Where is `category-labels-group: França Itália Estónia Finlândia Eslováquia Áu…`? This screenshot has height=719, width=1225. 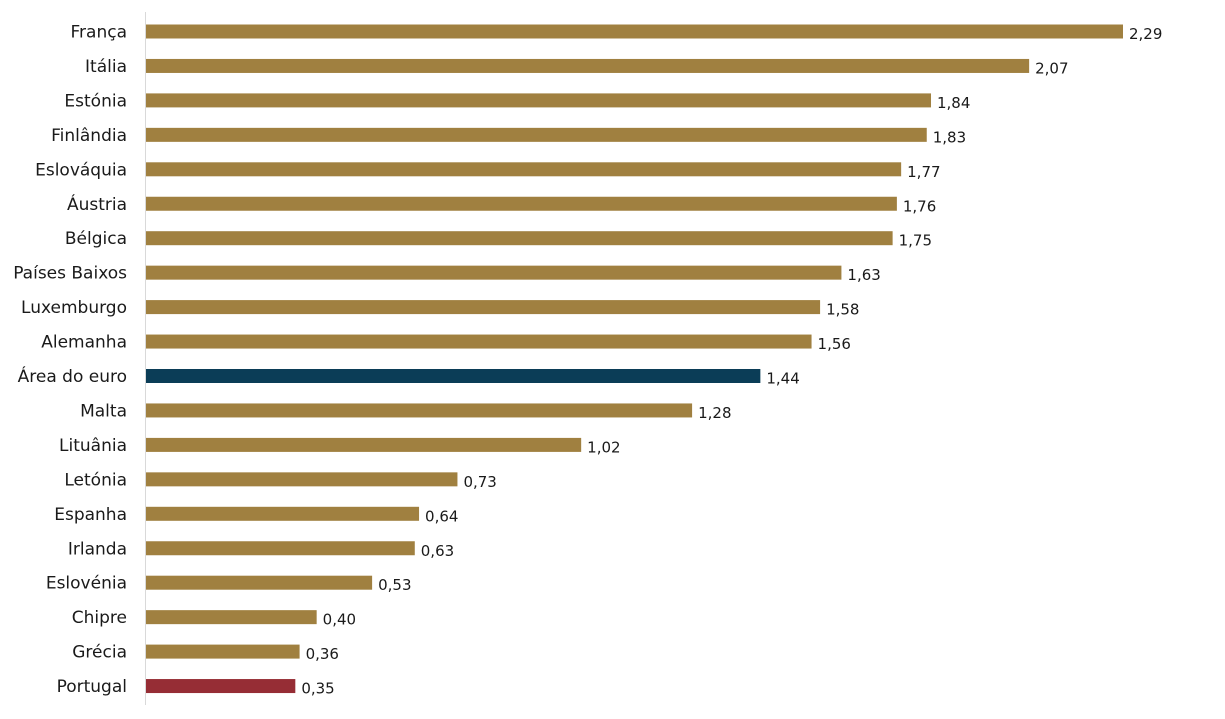 category-labels-group: França Itália Estónia Finlândia Eslováquia Áu… is located at coordinates (70, 360).